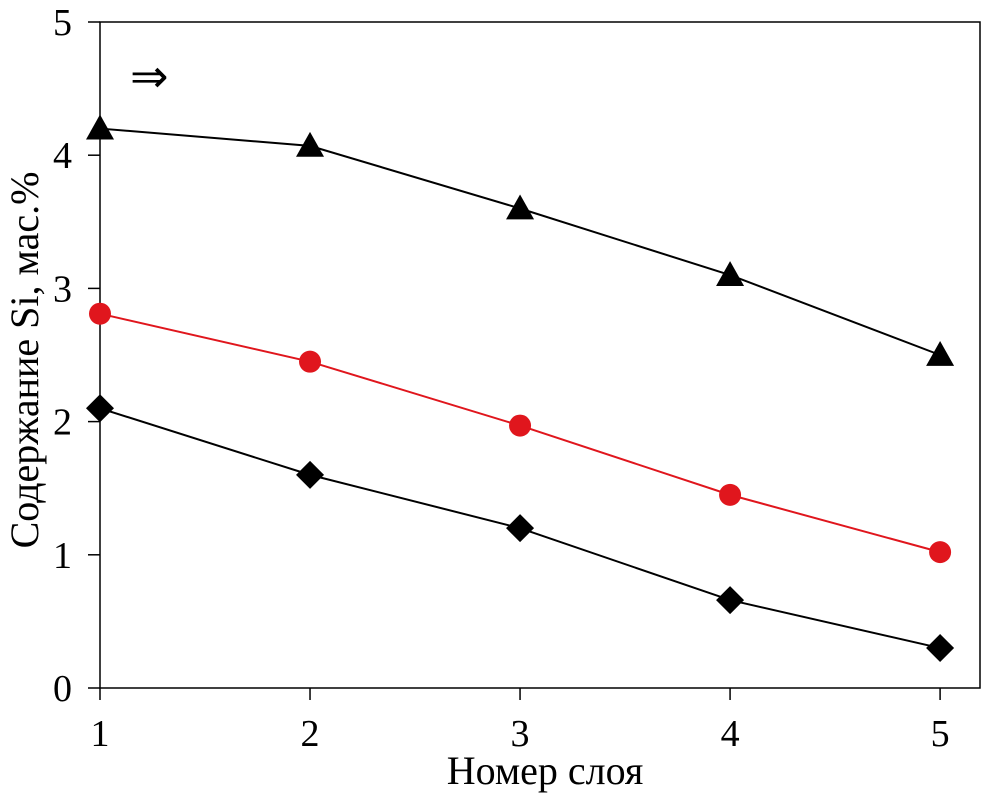 This screenshot has width=983, height=795. I want to click on y-tick-label: 1, so click(62, 556).